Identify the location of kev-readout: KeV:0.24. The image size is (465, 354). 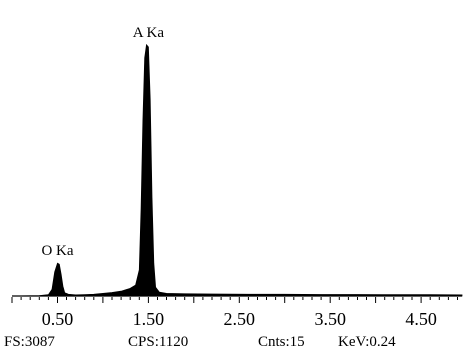
(367, 342).